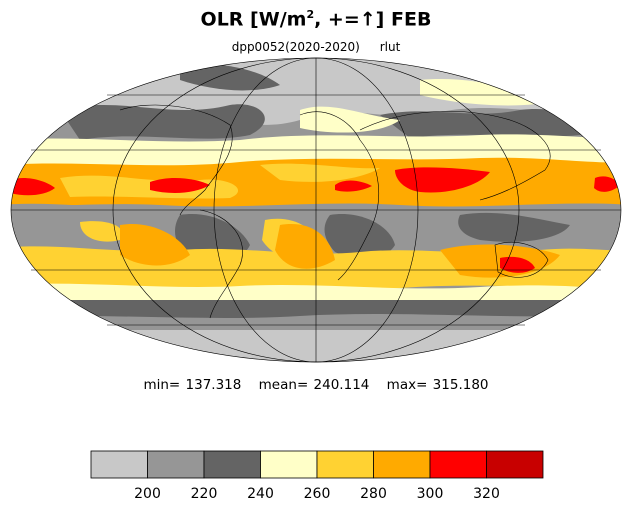 The image size is (632, 506). I want to click on colorbar-tick-label: 260, so click(317, 494).